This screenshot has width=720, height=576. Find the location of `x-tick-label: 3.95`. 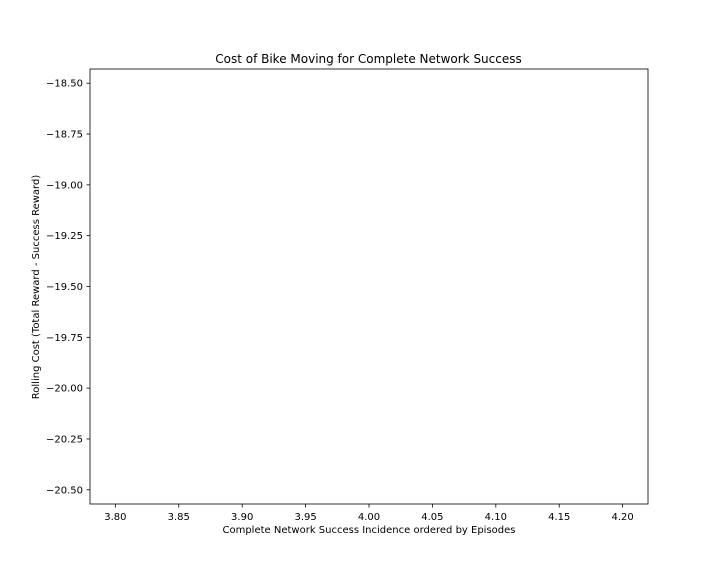

x-tick-label: 3.95 is located at coordinates (305, 517).